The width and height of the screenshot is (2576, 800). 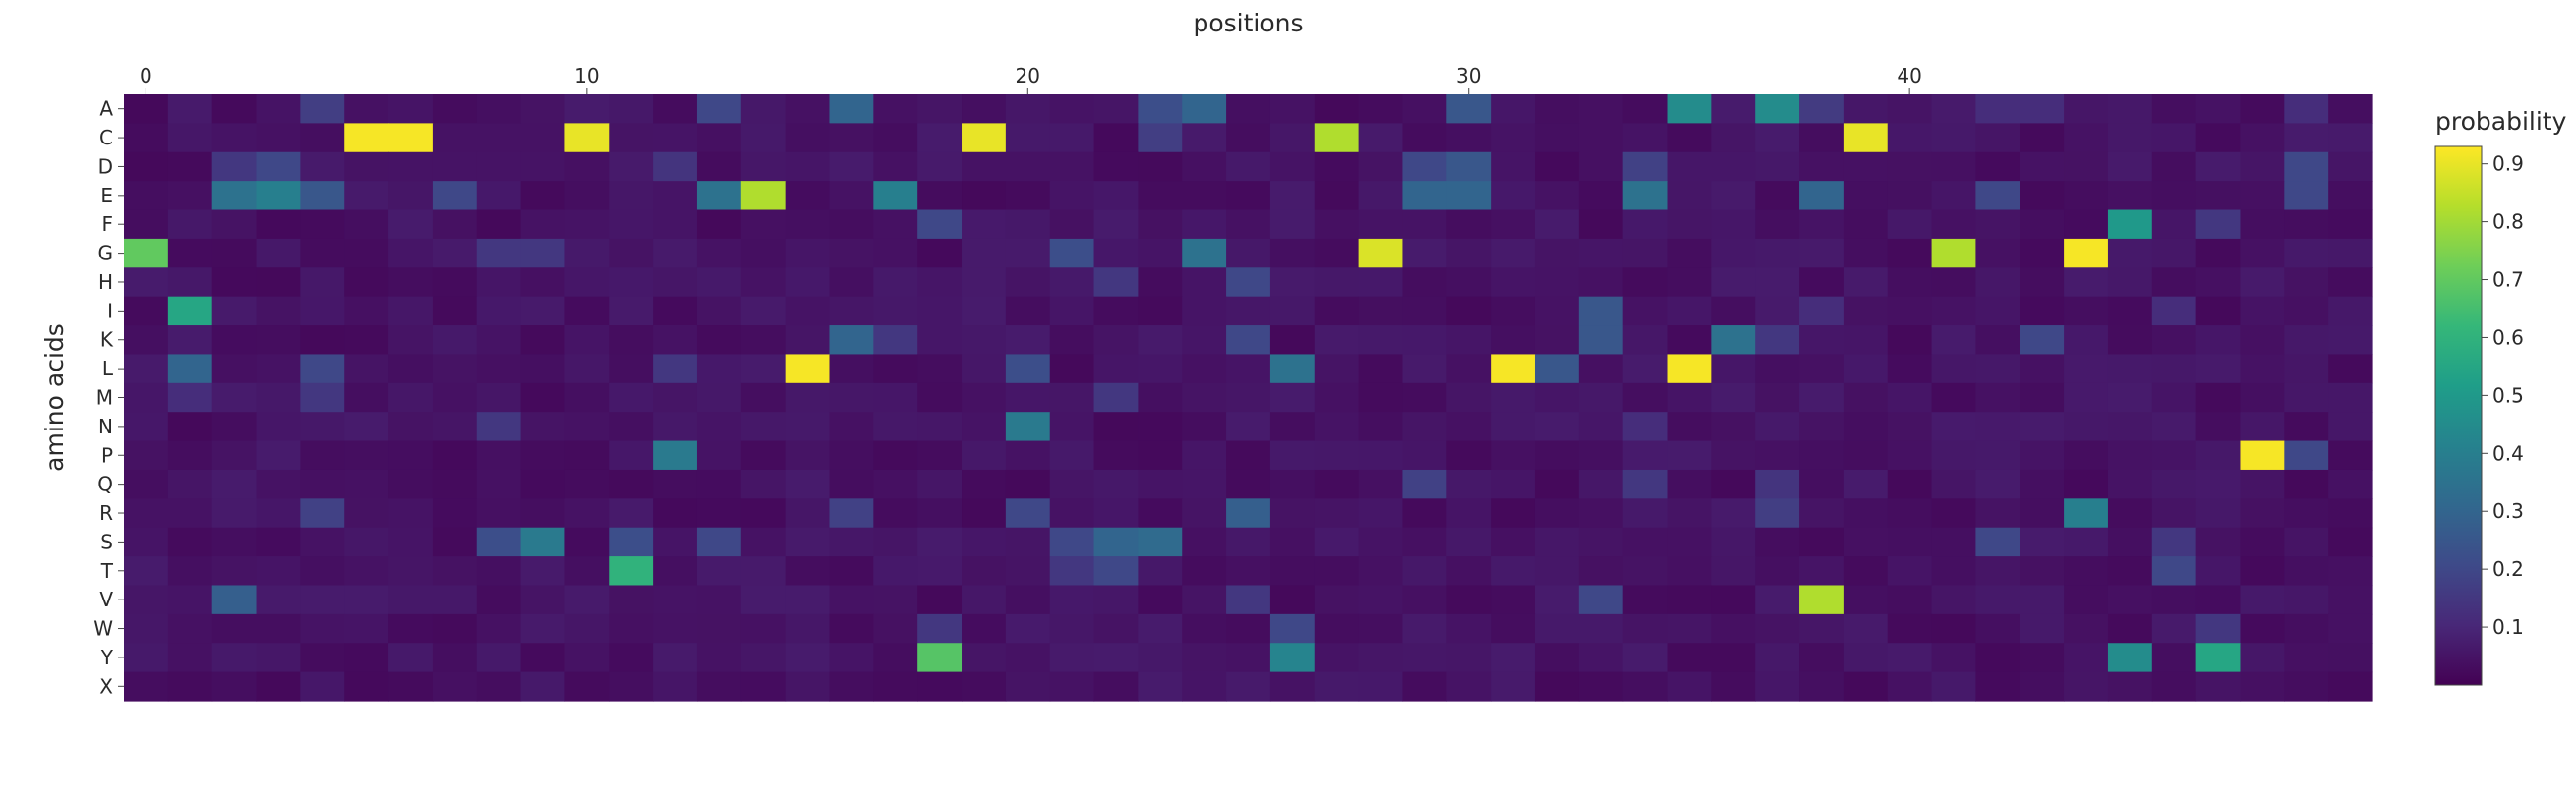 What do you see at coordinates (2508, 453) in the screenshot?
I see `colorbar-tick-label: 0.4` at bounding box center [2508, 453].